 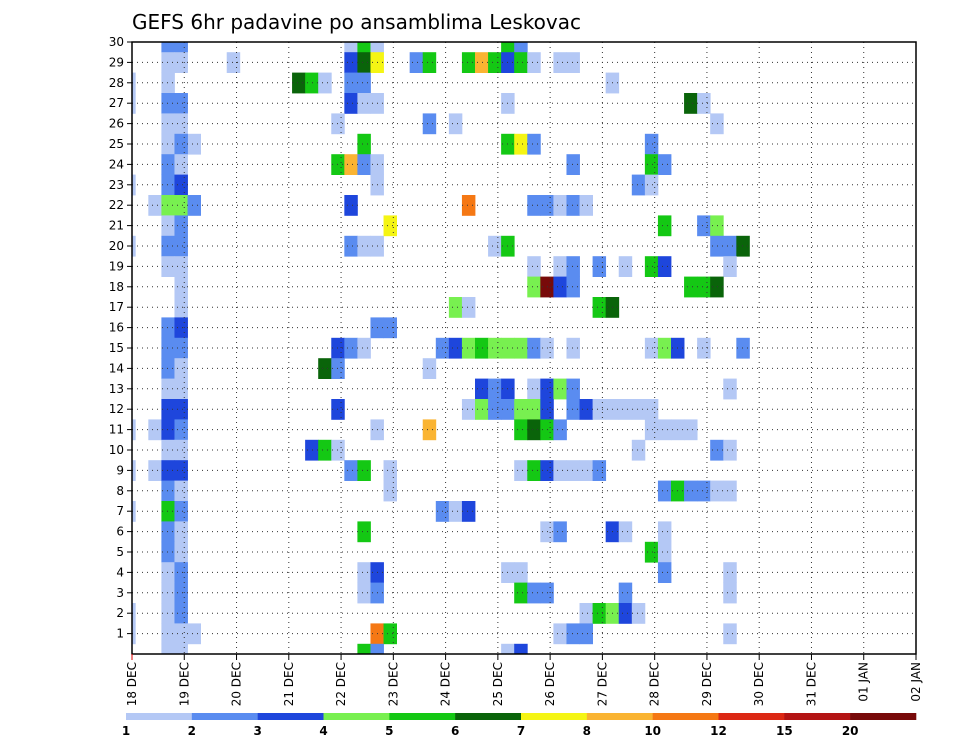 What do you see at coordinates (652, 731) in the screenshot?
I see `colorbar-label: 10` at bounding box center [652, 731].